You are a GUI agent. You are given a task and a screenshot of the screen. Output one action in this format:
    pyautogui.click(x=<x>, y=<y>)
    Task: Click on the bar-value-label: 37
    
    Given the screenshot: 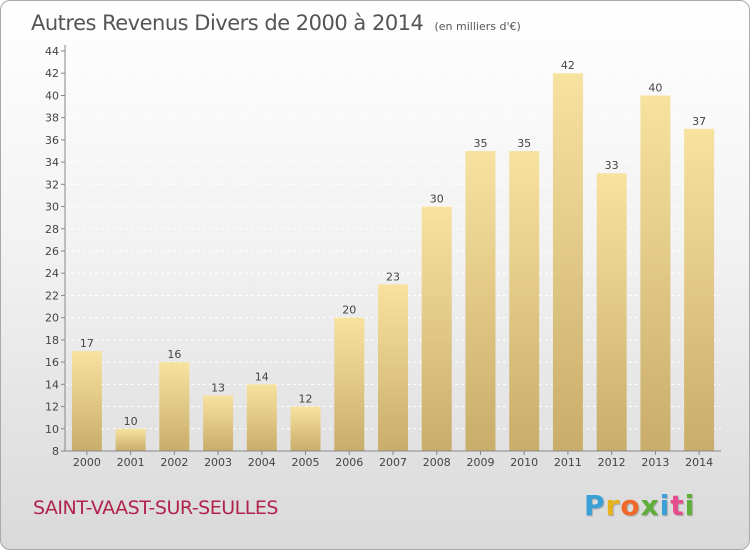 What is the action you would take?
    pyautogui.click(x=699, y=121)
    